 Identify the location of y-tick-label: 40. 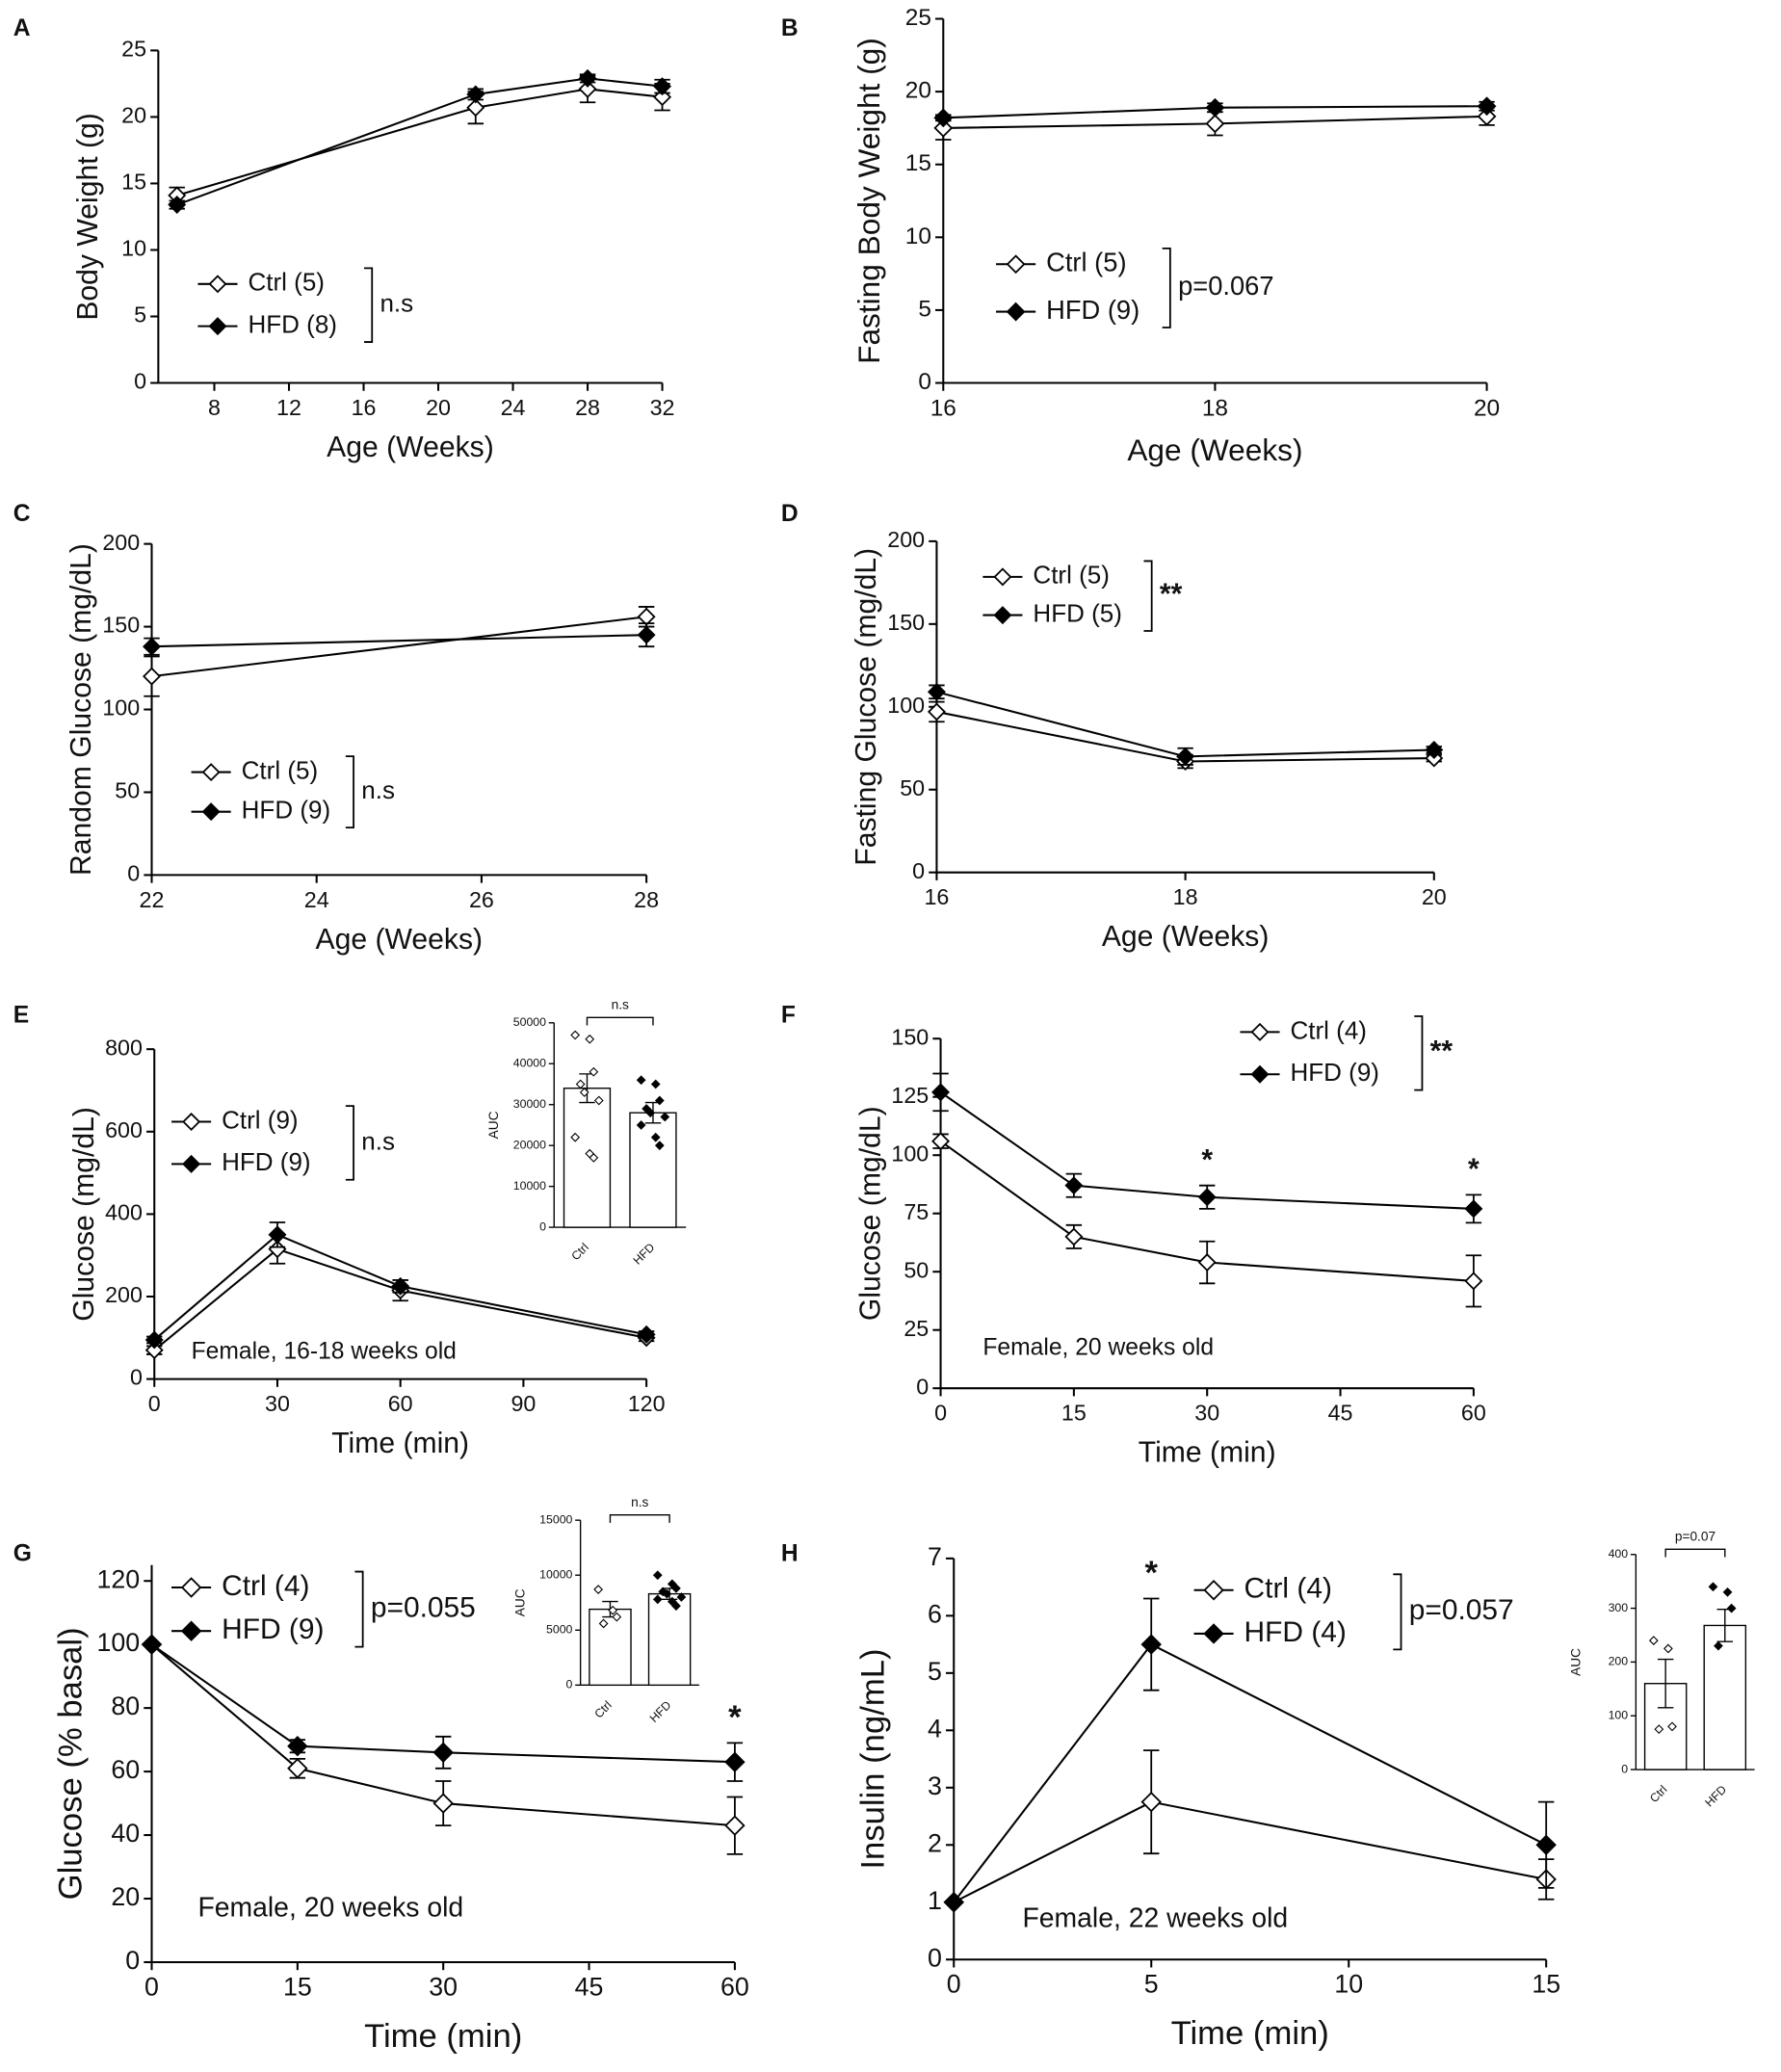
(125, 1834).